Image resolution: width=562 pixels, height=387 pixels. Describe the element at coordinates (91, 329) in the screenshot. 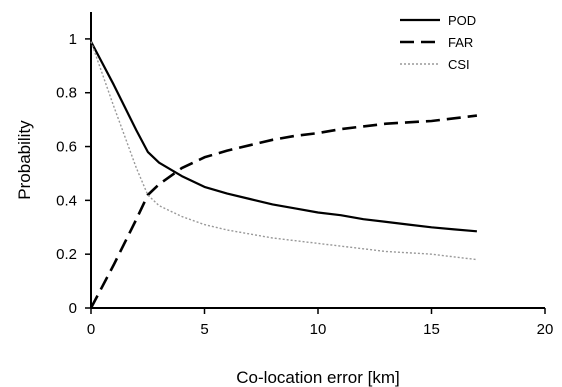

I see `x-tick-label: 0` at that location.